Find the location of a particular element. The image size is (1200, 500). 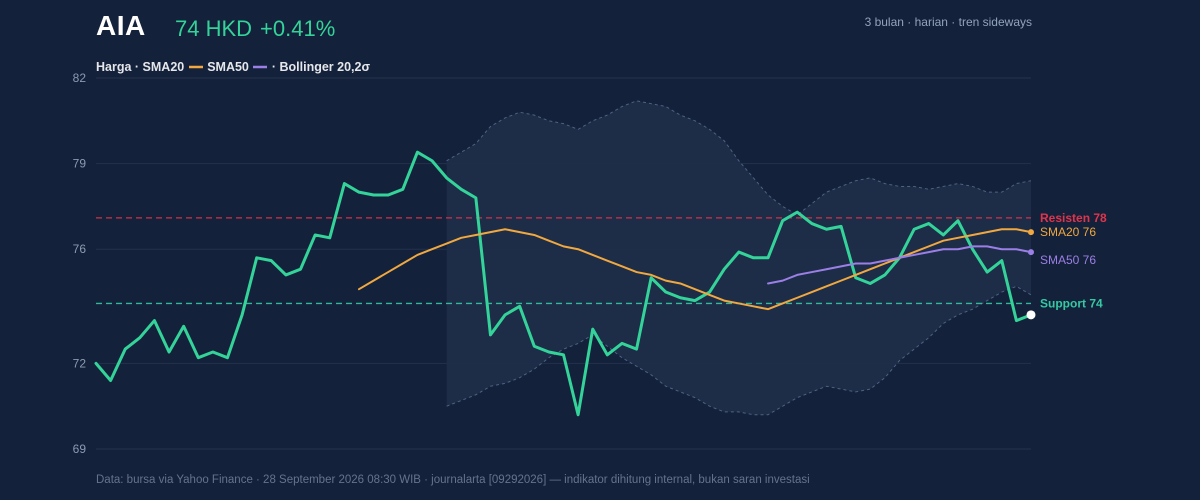

ticker-symbol: AIA is located at coordinates (121, 25).